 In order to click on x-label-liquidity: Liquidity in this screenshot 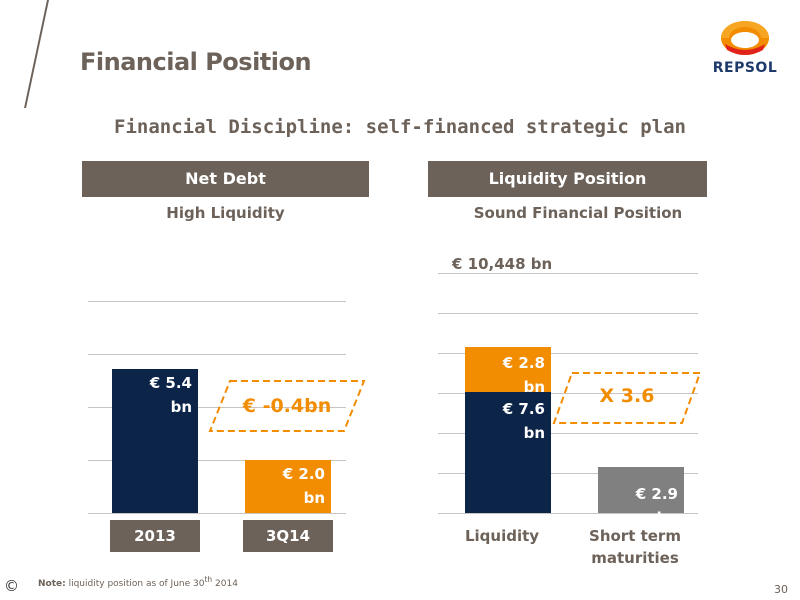, I will do `click(502, 536)`.